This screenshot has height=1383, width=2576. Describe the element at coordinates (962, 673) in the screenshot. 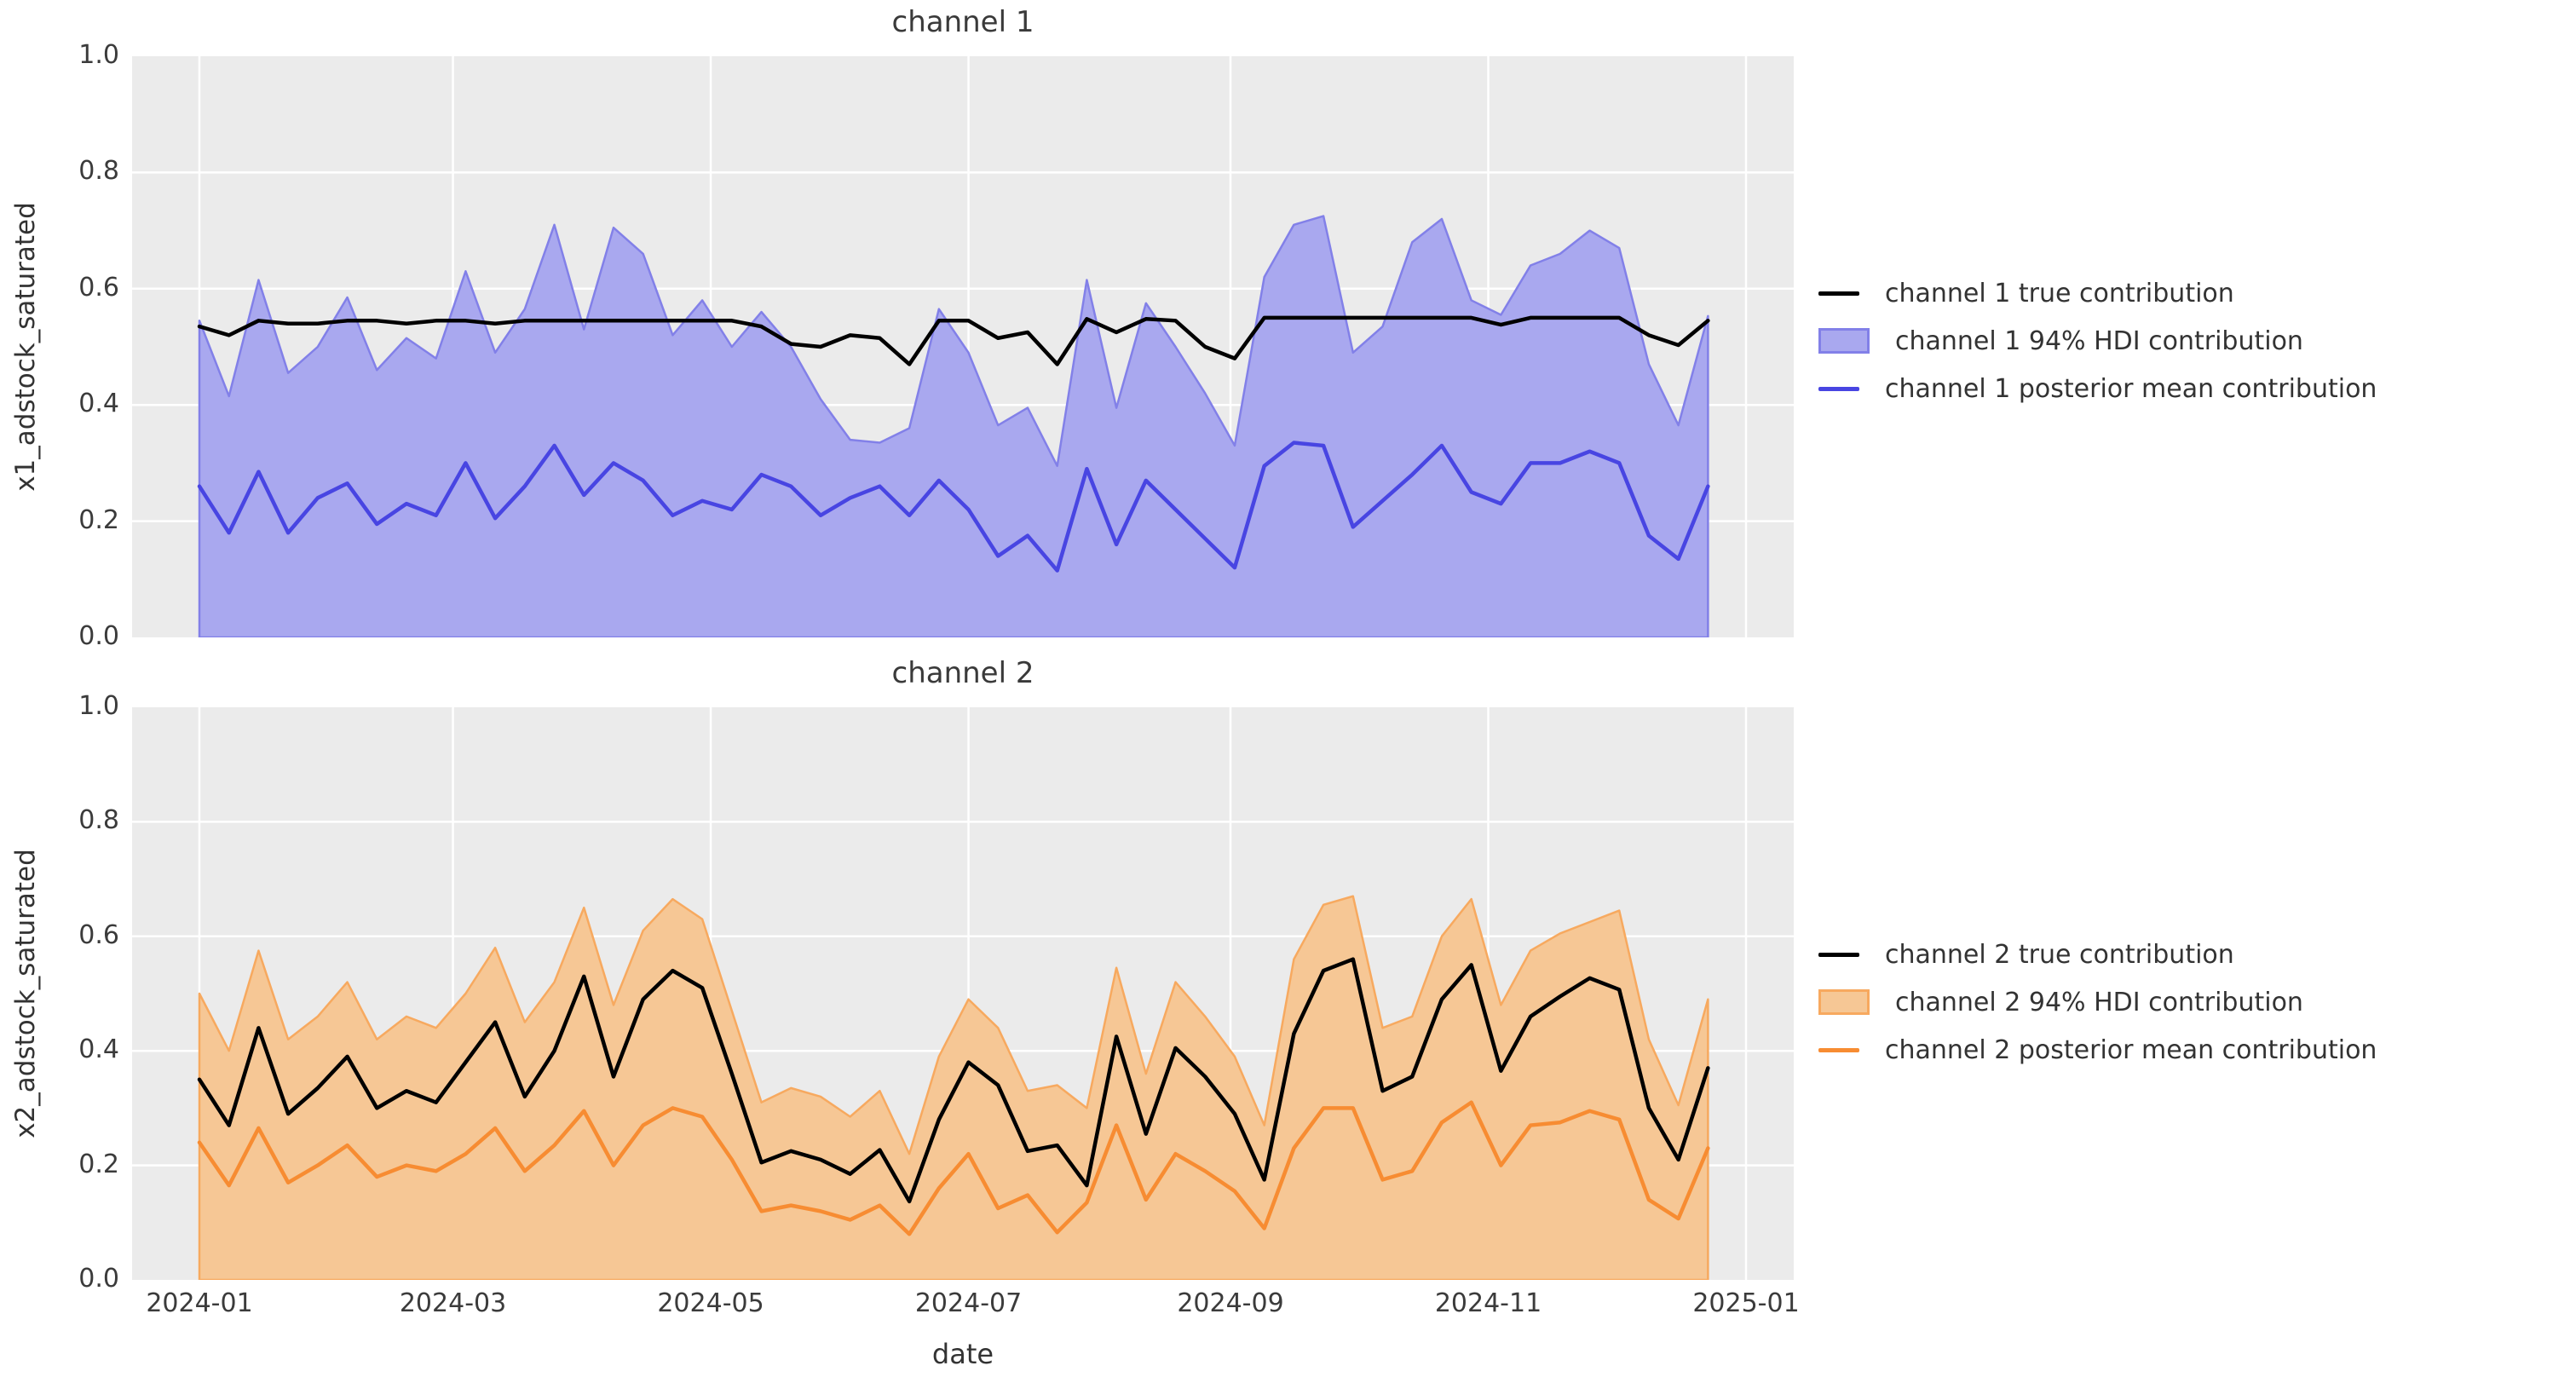

I see `chart2-title: channel 2` at that location.